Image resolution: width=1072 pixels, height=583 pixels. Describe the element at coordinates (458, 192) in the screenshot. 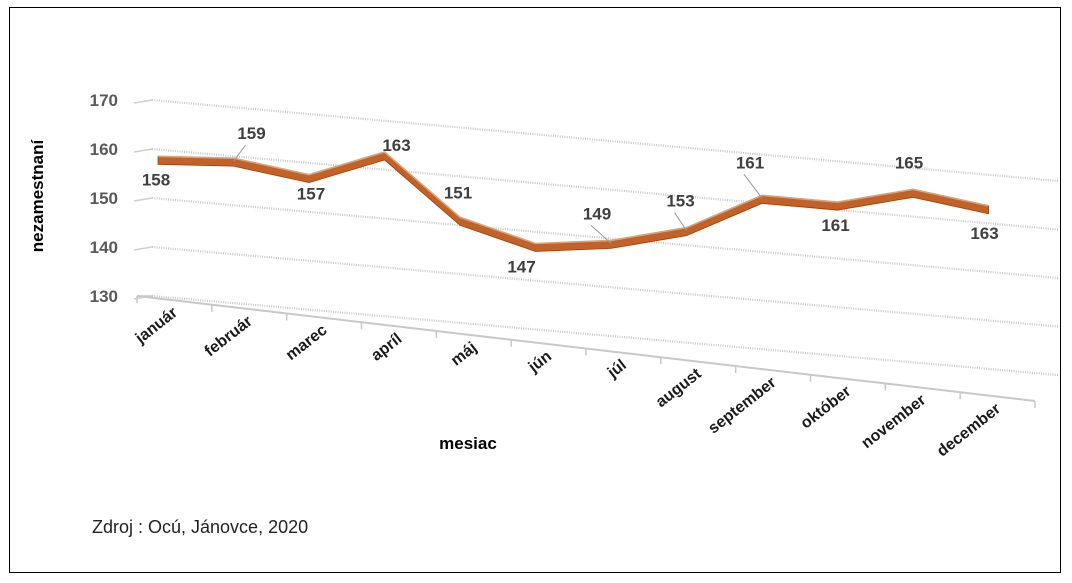

I see `data-label: 151` at that location.